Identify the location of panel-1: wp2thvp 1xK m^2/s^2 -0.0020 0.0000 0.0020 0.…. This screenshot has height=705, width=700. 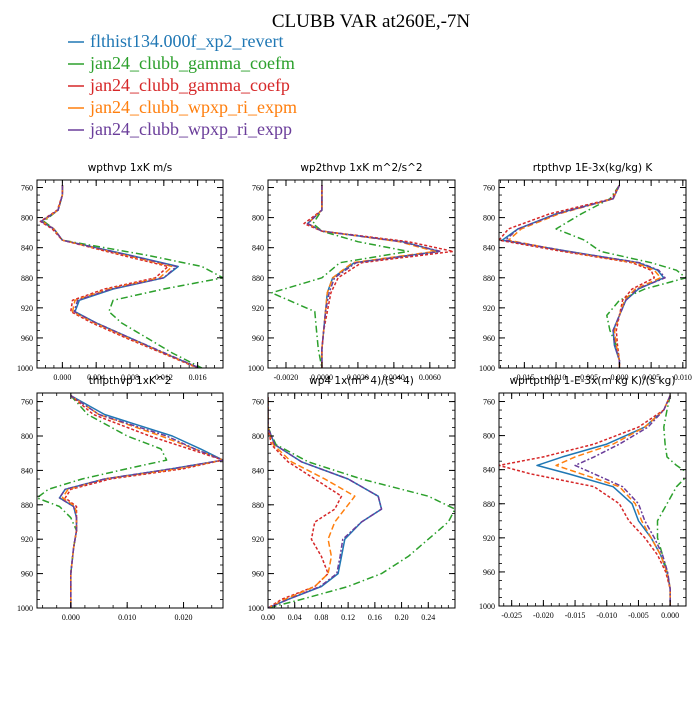
(352, 272).